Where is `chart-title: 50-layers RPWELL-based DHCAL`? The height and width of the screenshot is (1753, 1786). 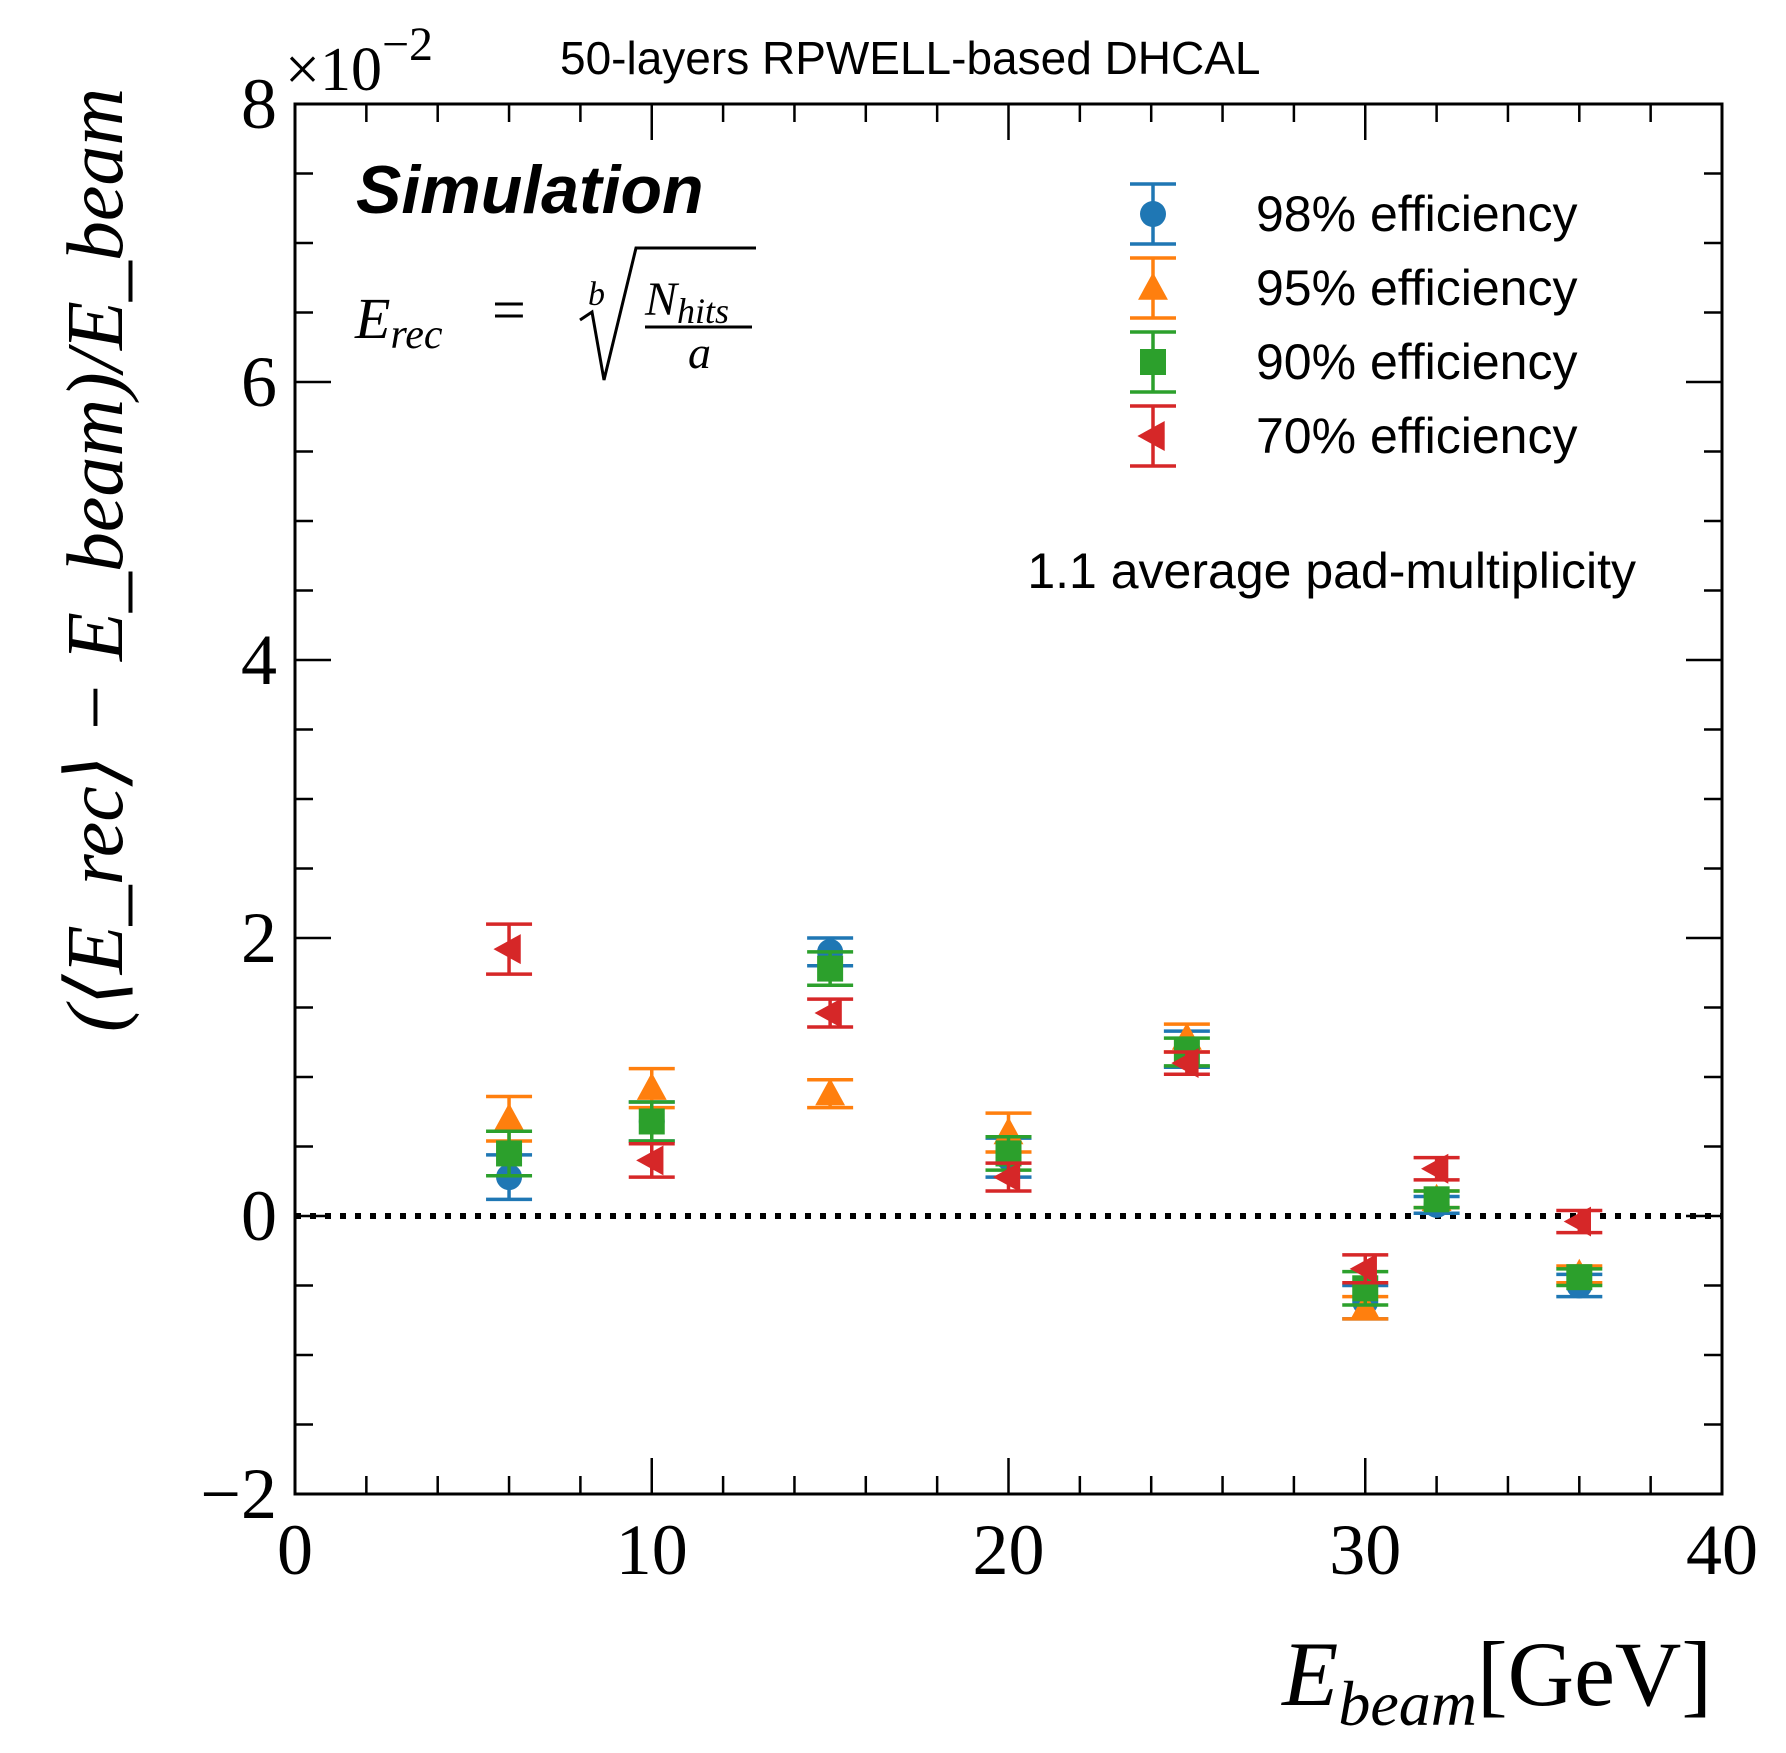
chart-title: 50-layers RPWELL-based DHCAL is located at coordinates (910, 58).